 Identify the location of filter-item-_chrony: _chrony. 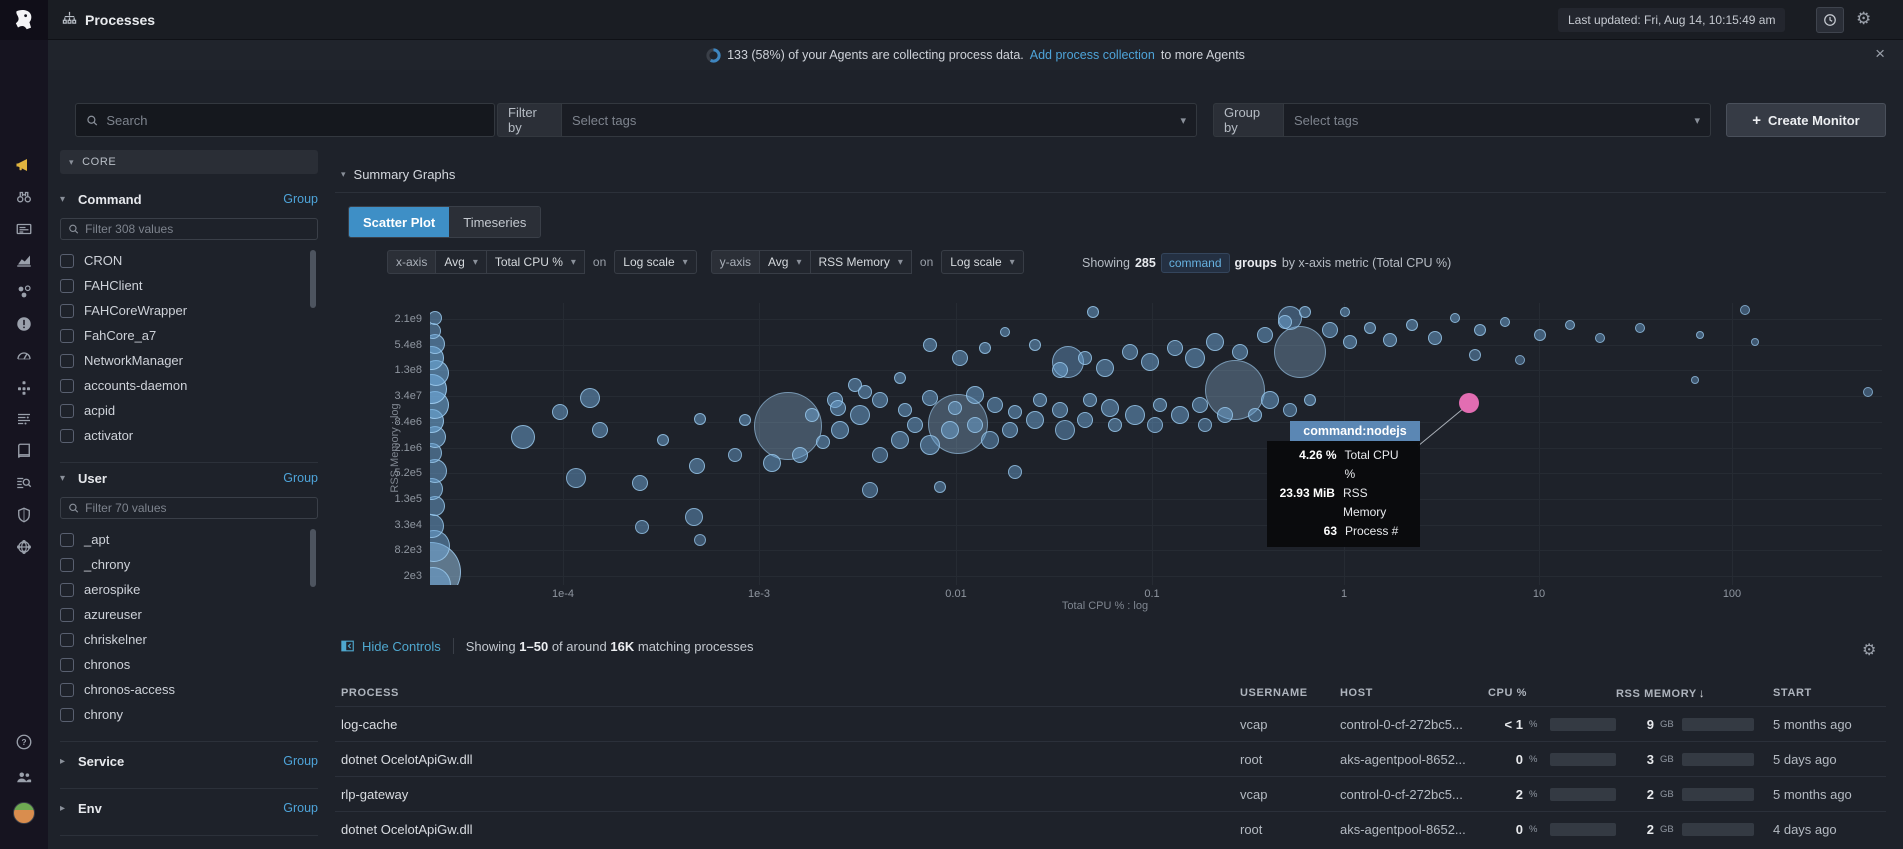
(189, 564).